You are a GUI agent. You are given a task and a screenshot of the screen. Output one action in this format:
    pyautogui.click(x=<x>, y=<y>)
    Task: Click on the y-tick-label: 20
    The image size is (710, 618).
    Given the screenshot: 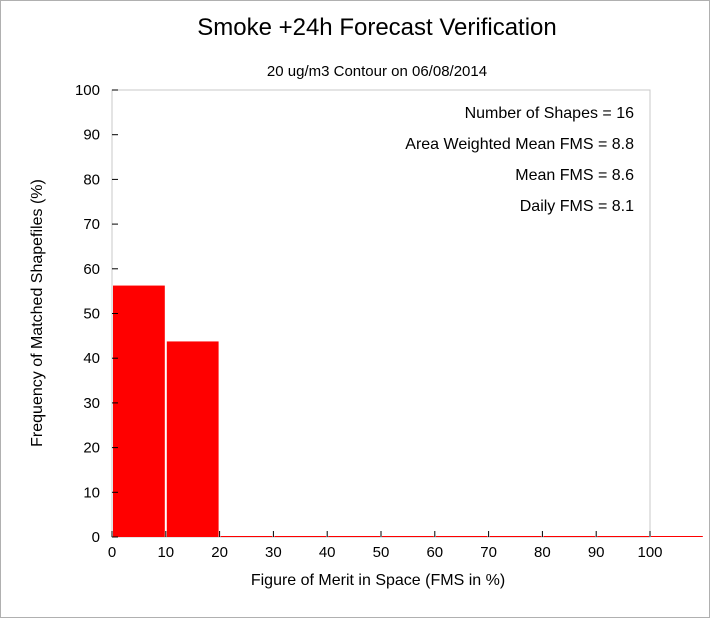 What is the action you would take?
    pyautogui.click(x=91, y=448)
    